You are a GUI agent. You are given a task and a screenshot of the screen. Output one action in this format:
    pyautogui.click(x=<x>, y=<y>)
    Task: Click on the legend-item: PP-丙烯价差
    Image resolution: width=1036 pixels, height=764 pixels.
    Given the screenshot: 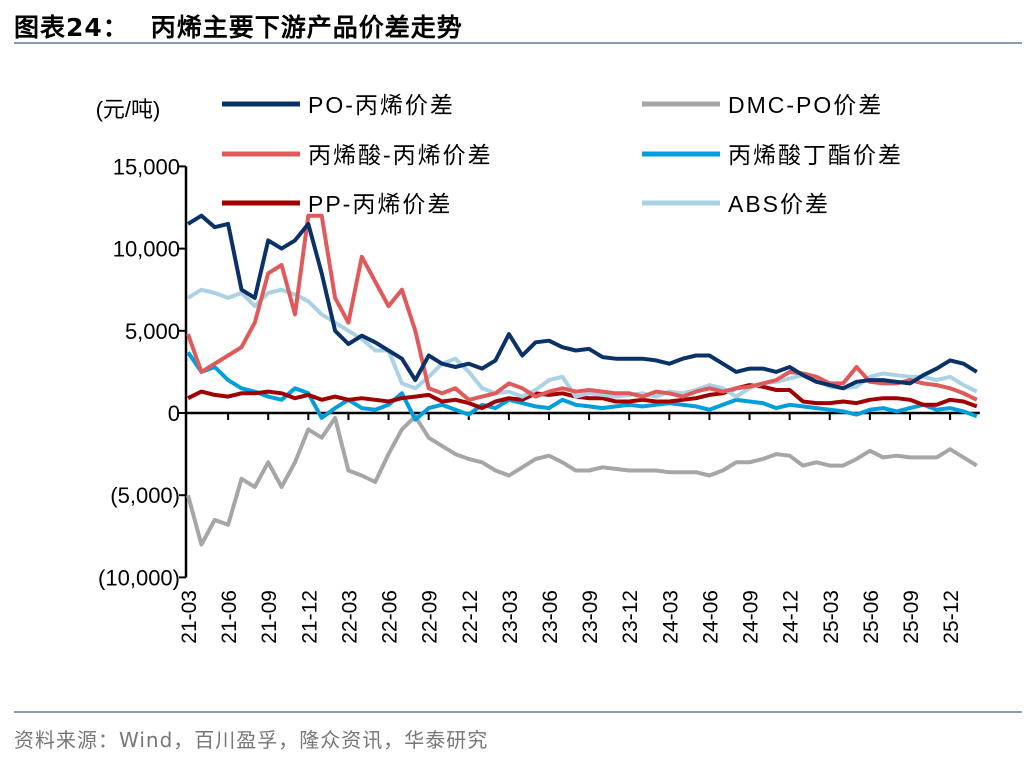 What is the action you would take?
    pyautogui.click(x=337, y=204)
    